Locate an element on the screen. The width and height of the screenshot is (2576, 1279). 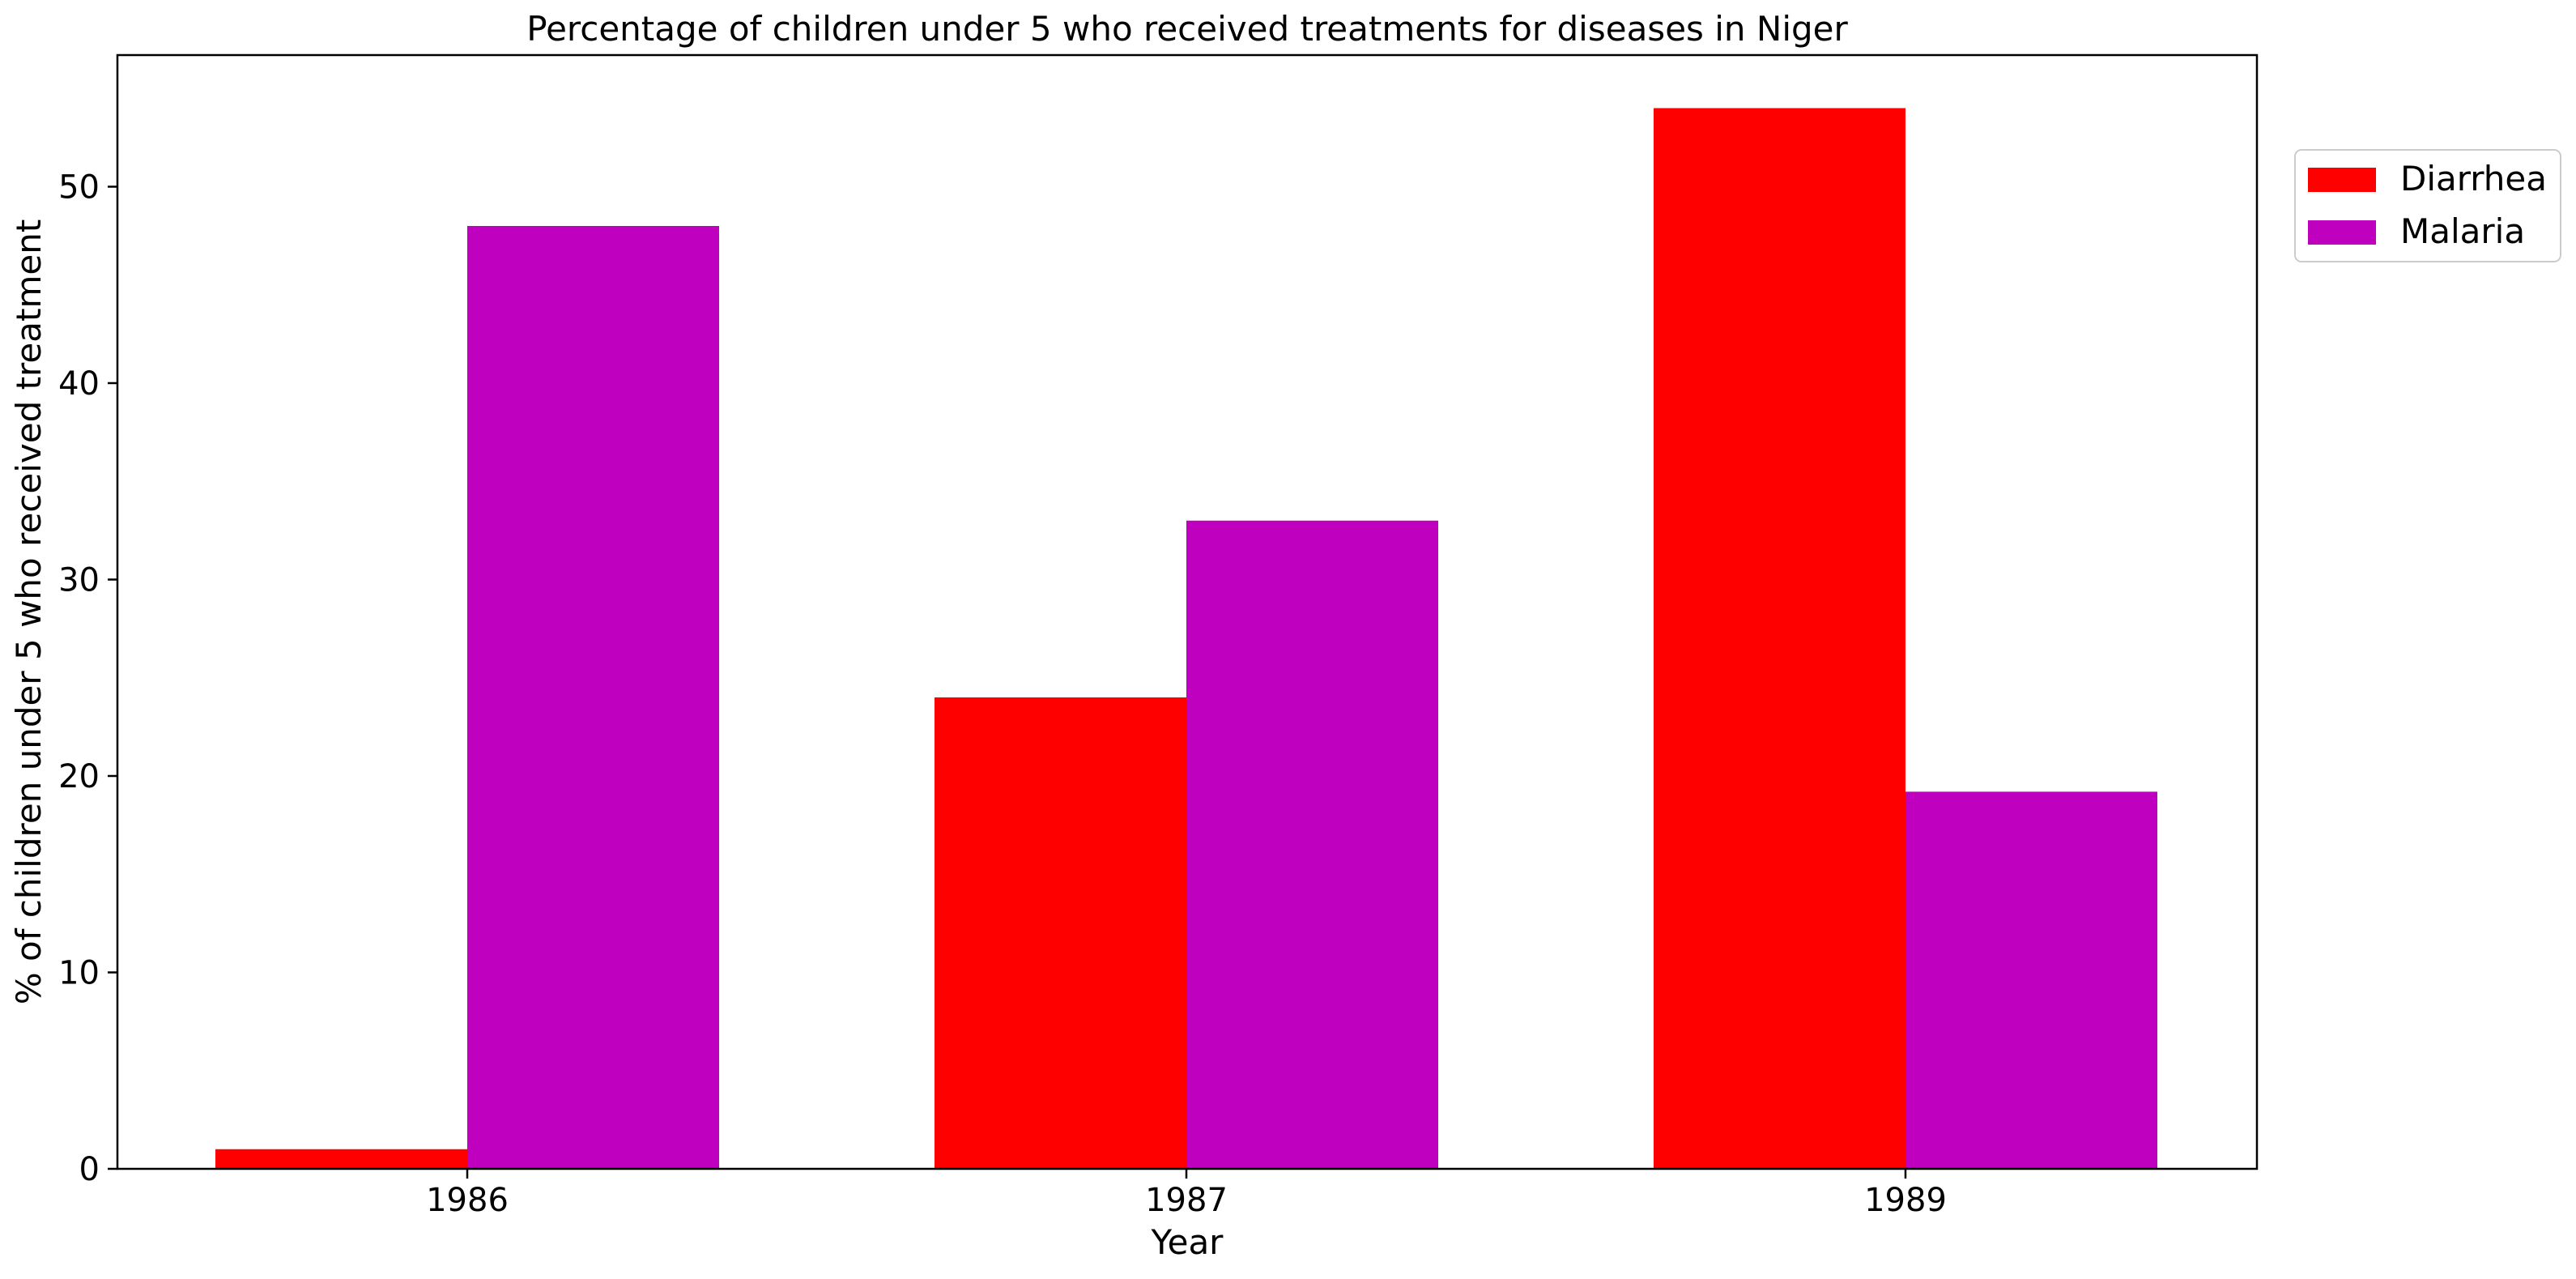
x-tick-label: 1986 is located at coordinates (467, 1200).